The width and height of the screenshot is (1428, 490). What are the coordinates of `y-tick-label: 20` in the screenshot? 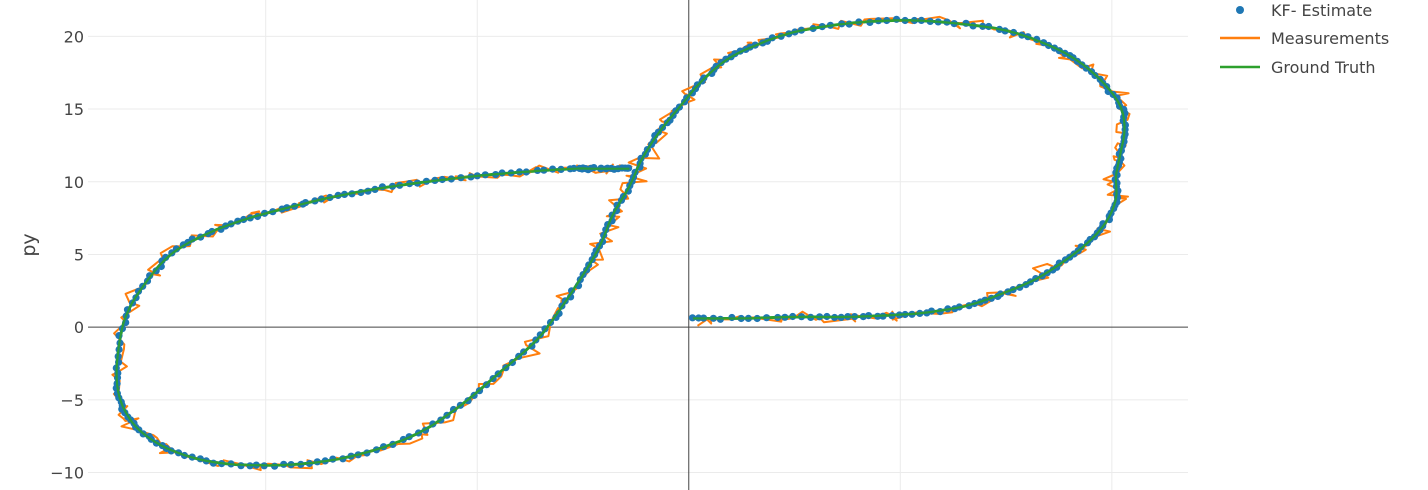 It's located at (74, 36).